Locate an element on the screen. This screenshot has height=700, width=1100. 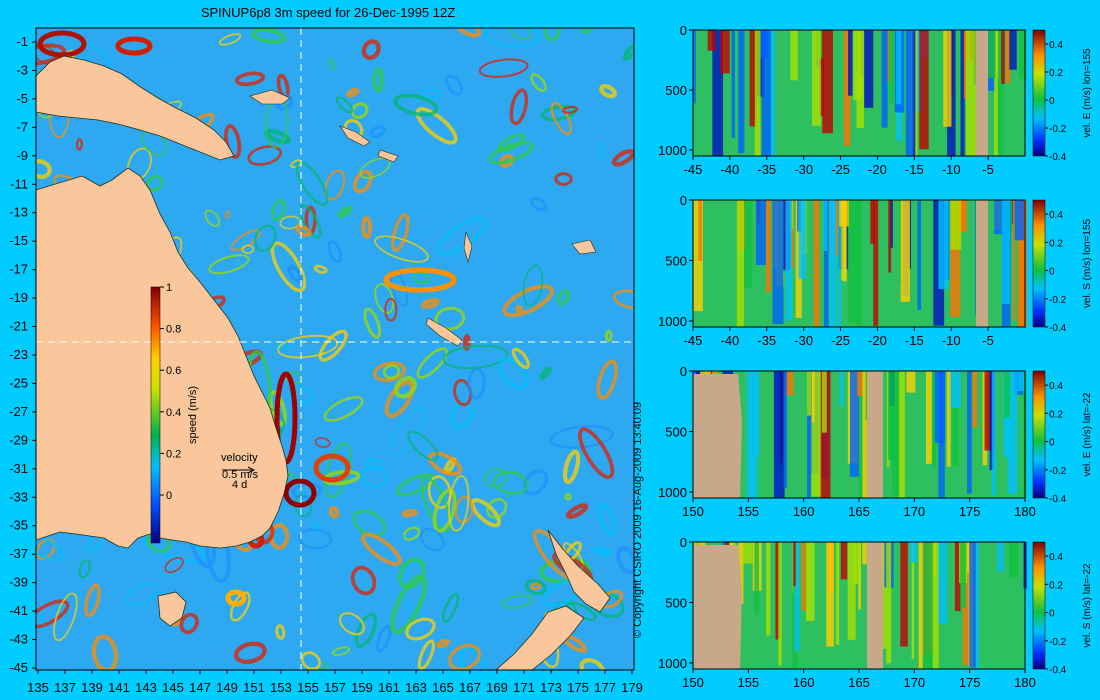
section-colorbar-tick-label: 0.4 is located at coordinates (1056, 215).